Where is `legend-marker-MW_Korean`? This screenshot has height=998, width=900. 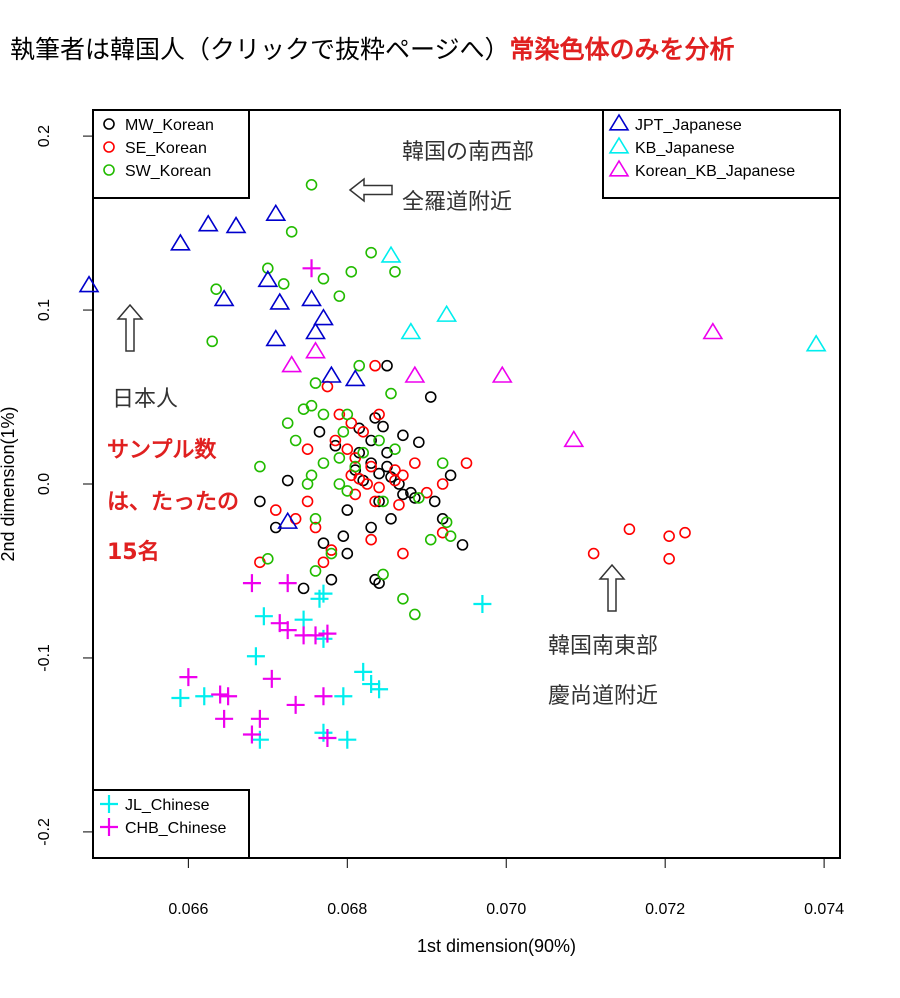
legend-marker-MW_Korean is located at coordinates (109, 124).